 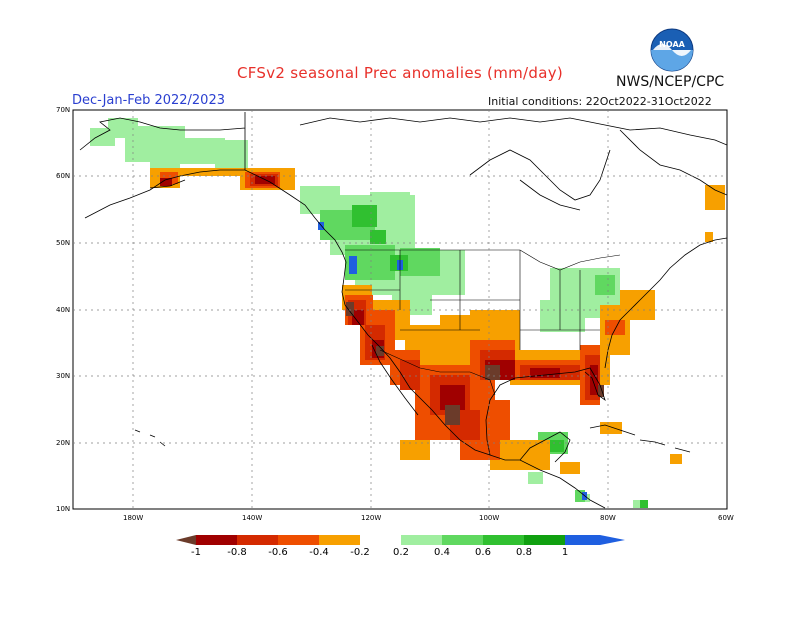 What do you see at coordinates (670, 82) in the screenshot?
I see `agency-label: NWS/NCEP/CPC` at bounding box center [670, 82].